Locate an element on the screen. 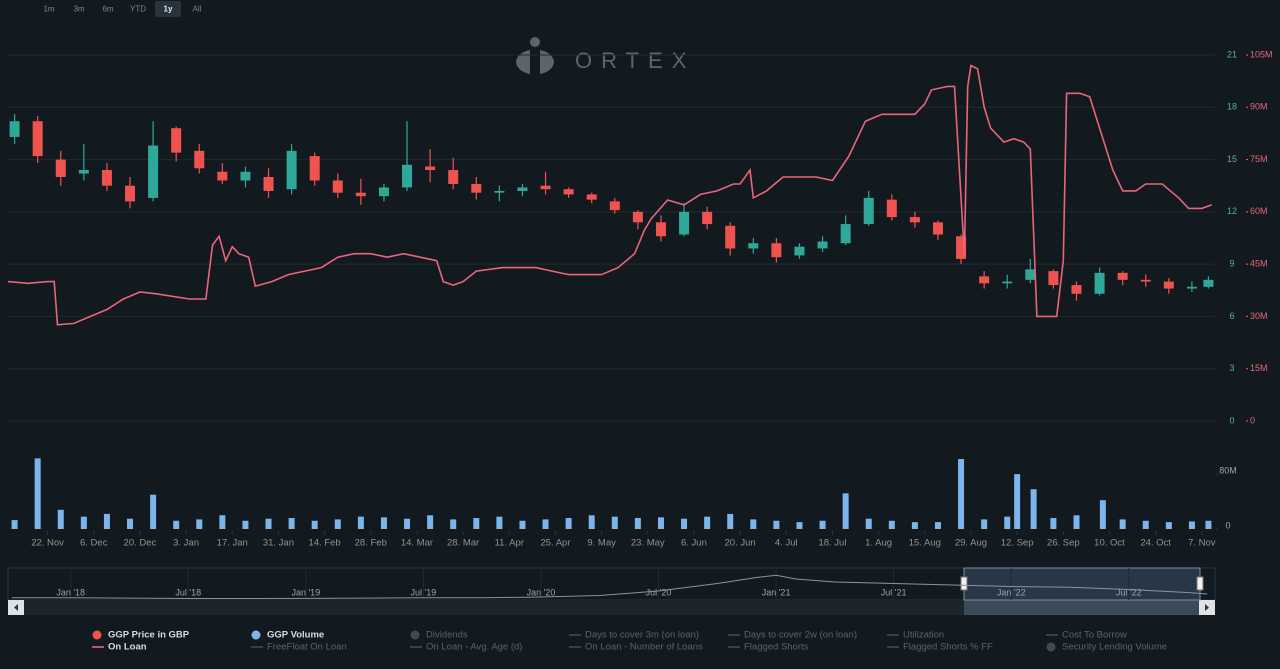  y2-tick-label: 90M is located at coordinates (1259, 107).